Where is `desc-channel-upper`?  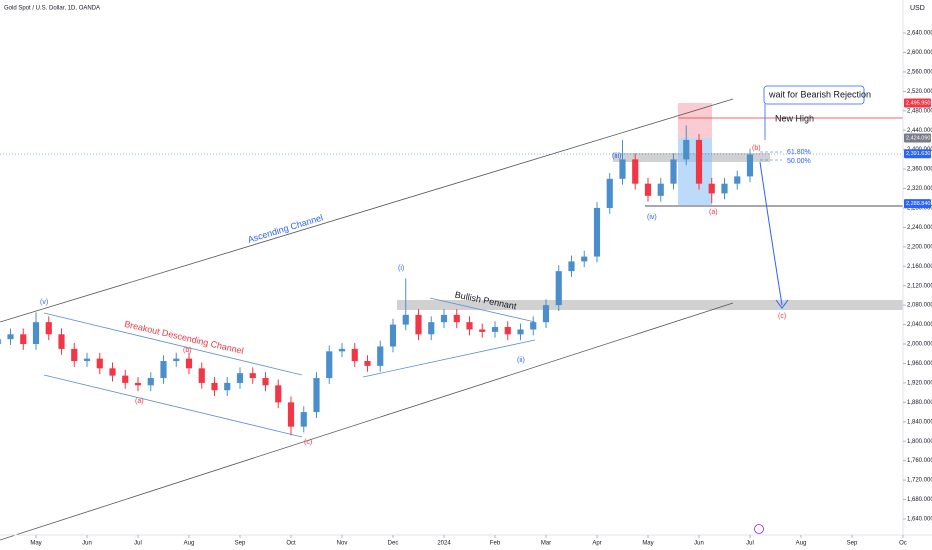
desc-channel-upper is located at coordinates (173, 344).